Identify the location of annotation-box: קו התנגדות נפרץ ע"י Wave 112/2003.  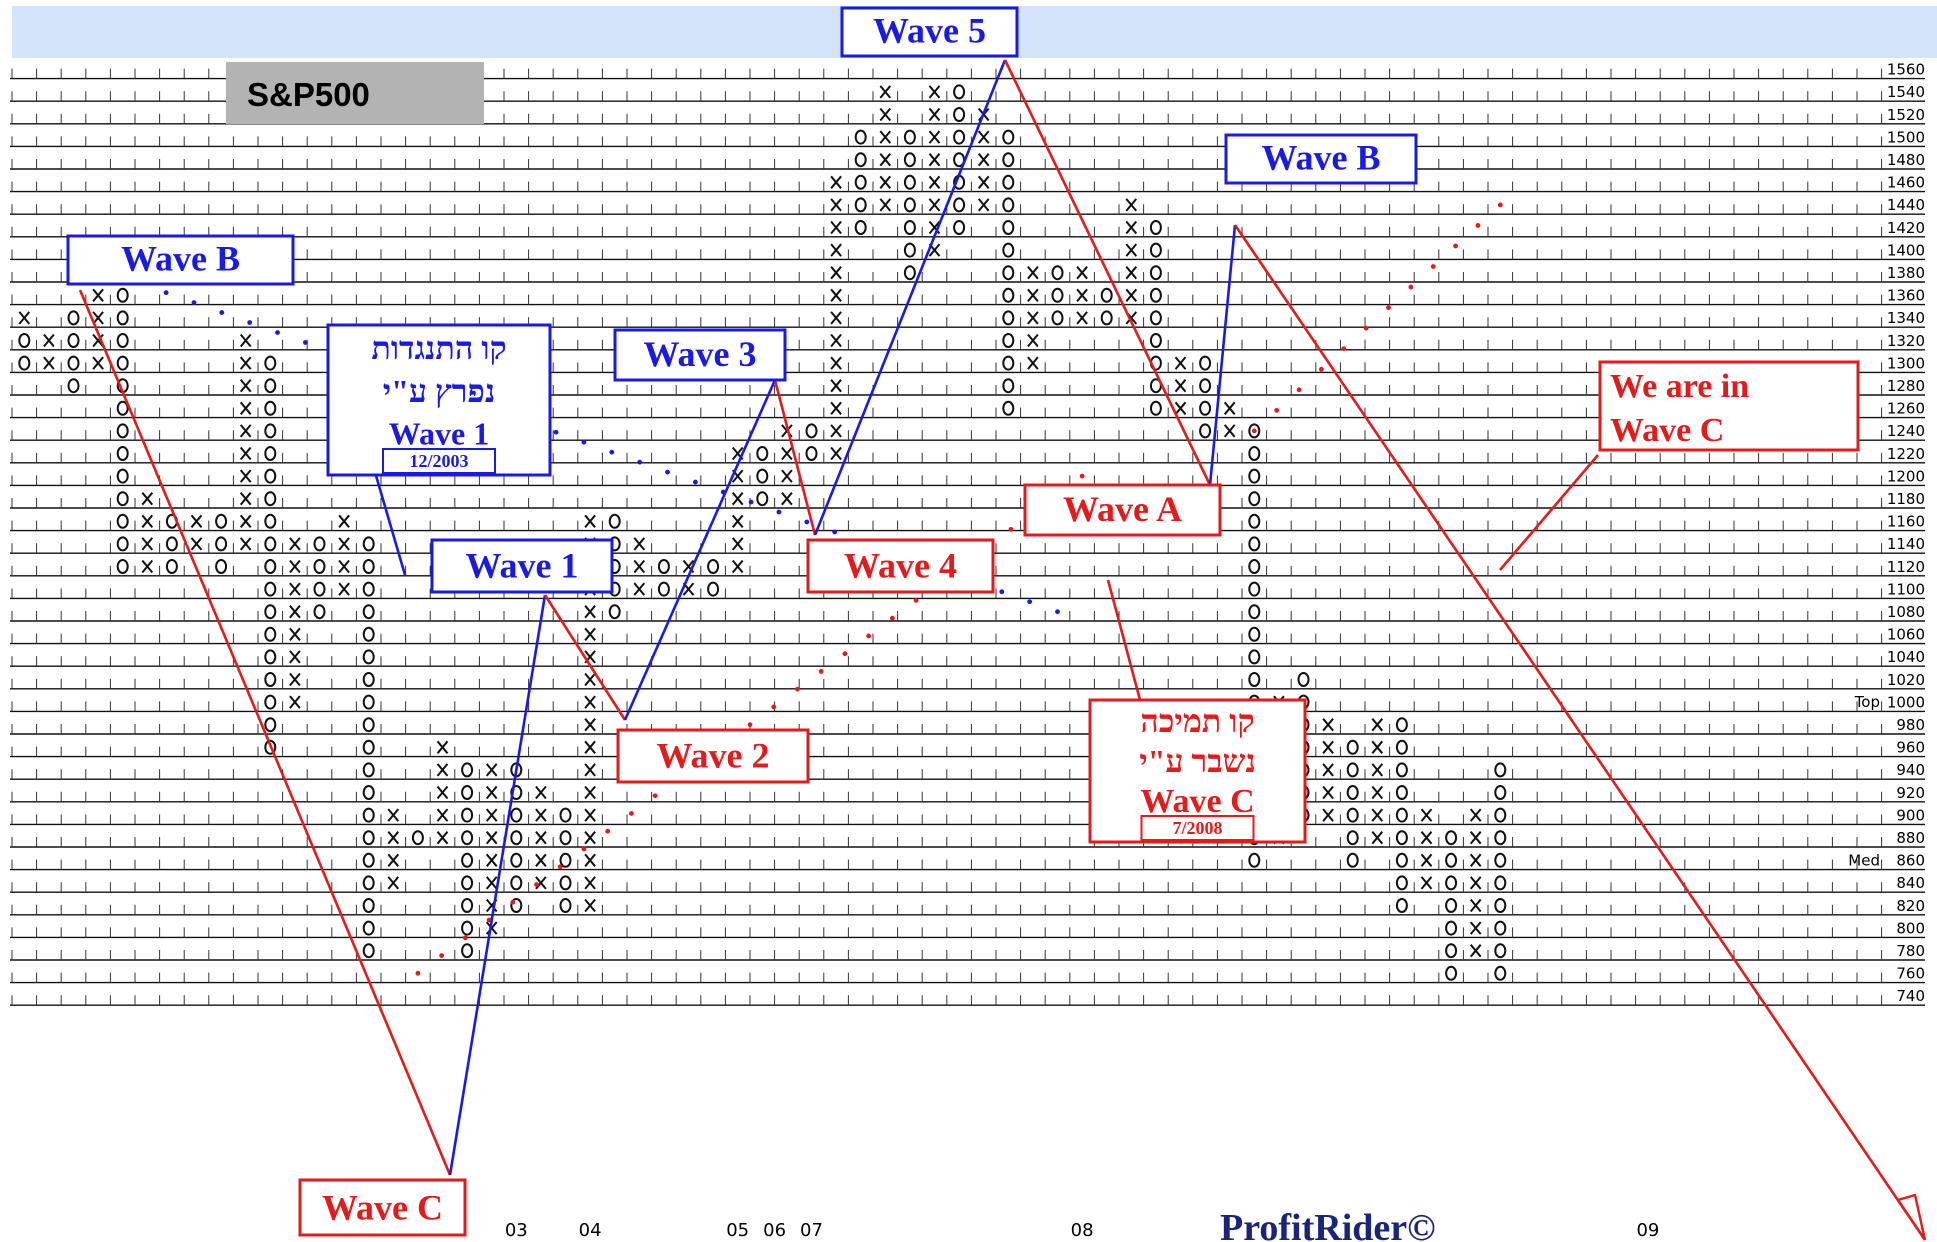
(439, 400).